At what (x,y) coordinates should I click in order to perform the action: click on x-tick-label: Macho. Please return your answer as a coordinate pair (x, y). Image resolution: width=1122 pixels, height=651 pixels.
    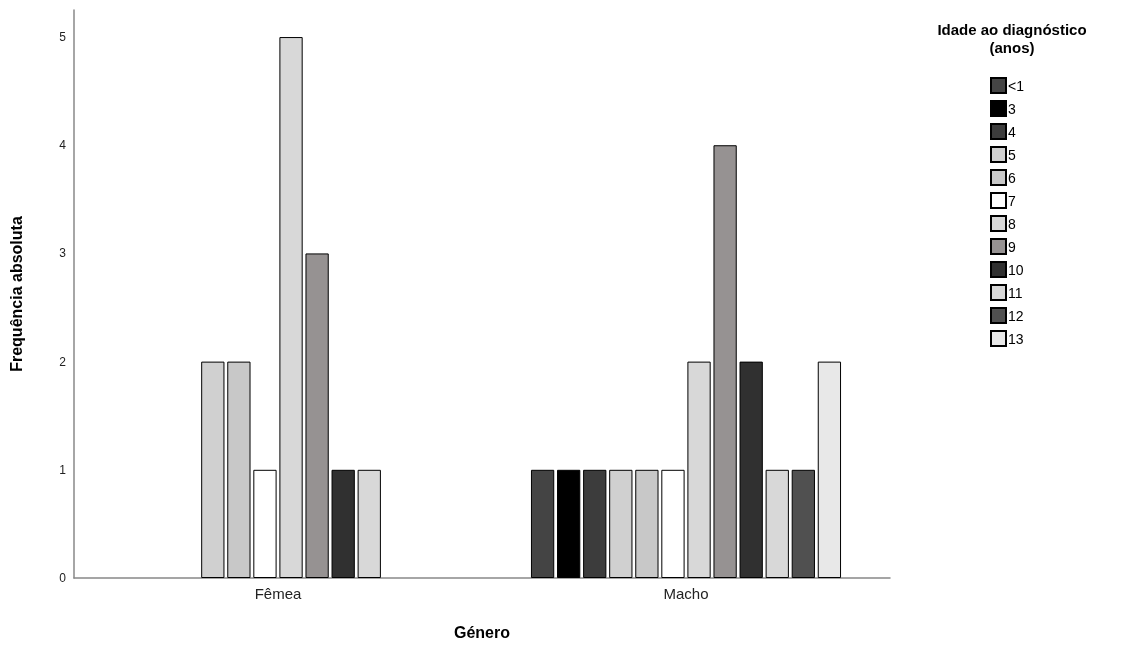
    Looking at the image, I should click on (686, 593).